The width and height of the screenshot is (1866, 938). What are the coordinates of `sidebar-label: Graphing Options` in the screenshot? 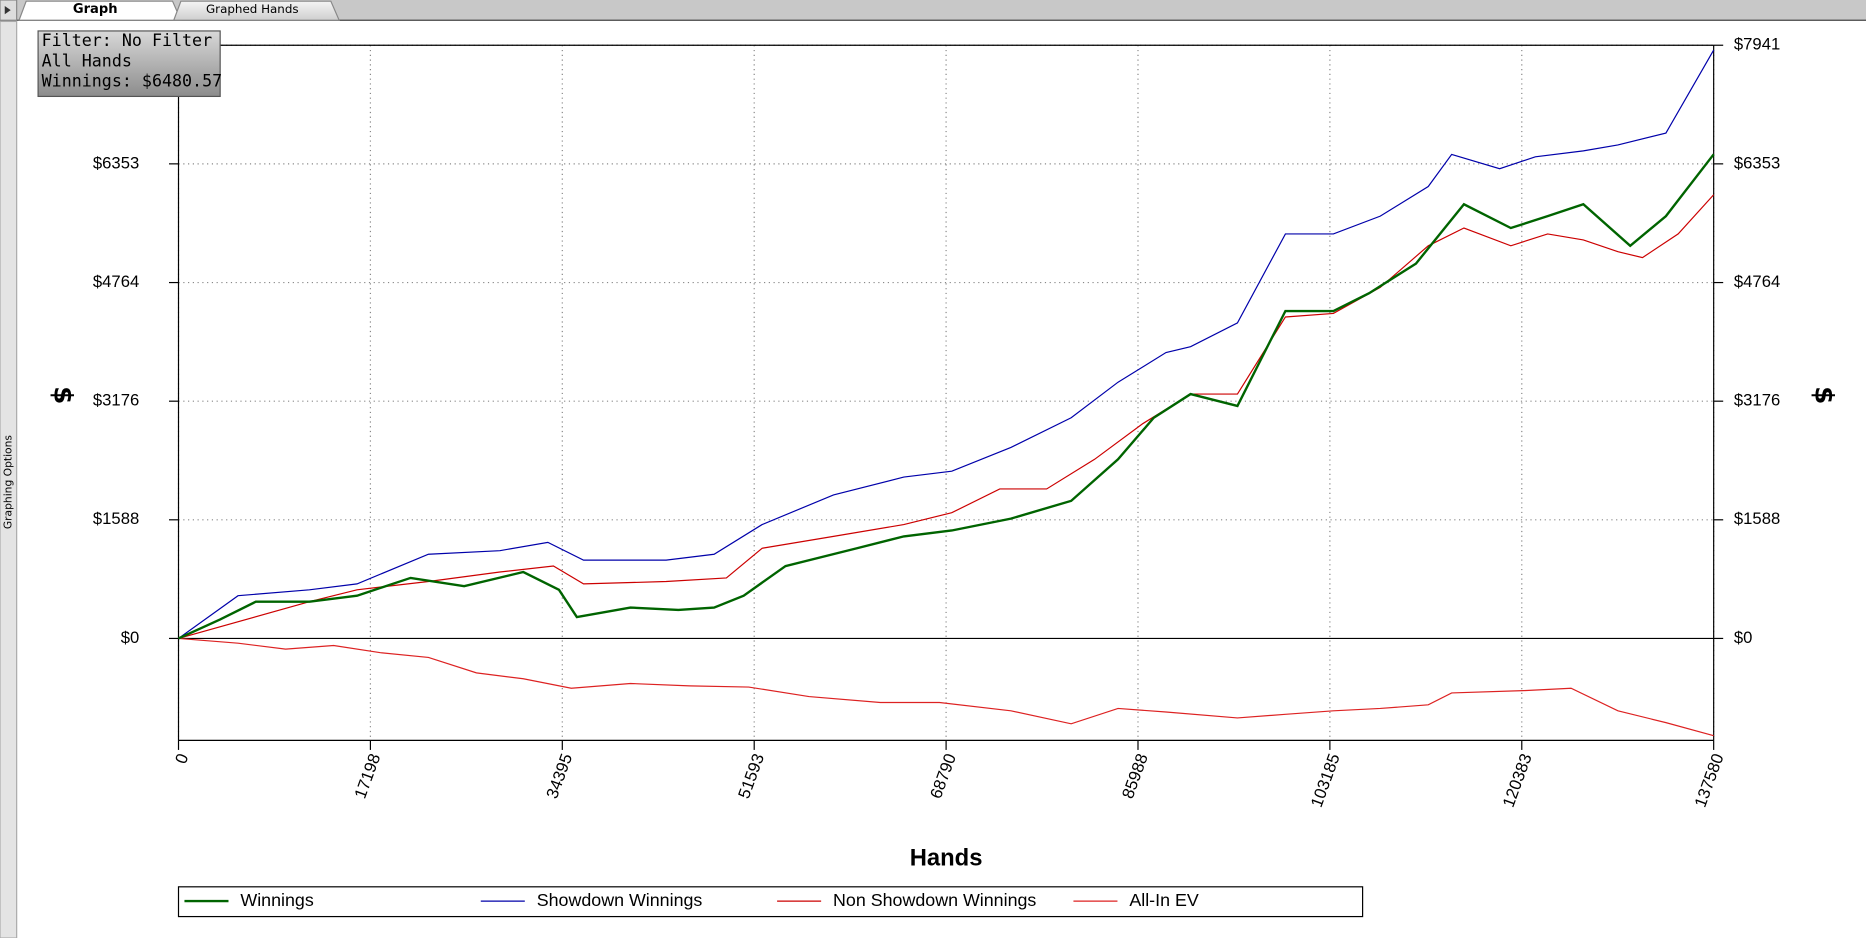 It's located at (7, 482).